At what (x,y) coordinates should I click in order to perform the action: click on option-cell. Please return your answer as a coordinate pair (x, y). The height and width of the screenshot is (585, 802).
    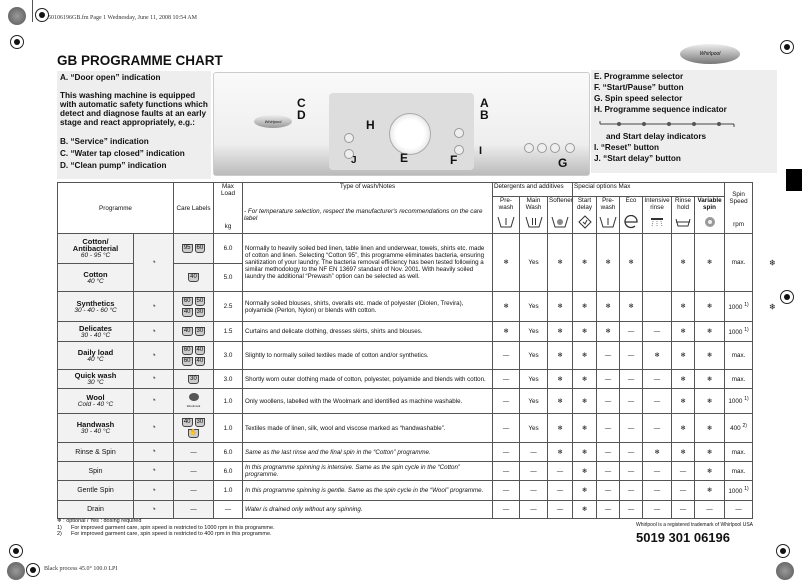
    Looking at the image, I should click on (657, 262).